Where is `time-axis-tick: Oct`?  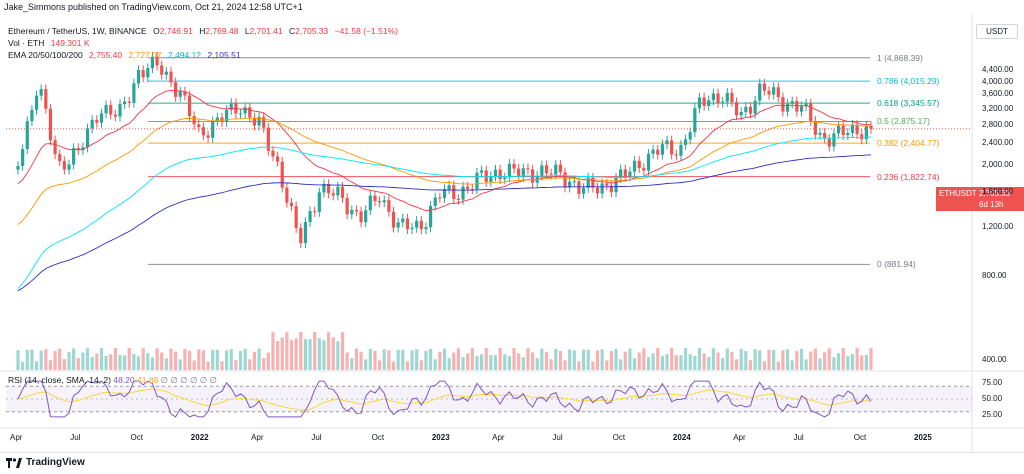 time-axis-tick: Oct is located at coordinates (619, 437).